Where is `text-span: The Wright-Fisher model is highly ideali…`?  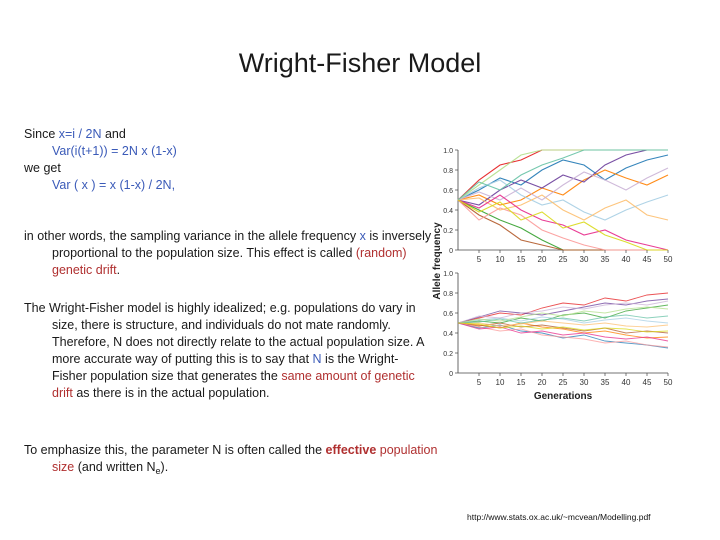
text-span: The Wright-Fisher model is highly ideali… is located at coordinates (224, 333).